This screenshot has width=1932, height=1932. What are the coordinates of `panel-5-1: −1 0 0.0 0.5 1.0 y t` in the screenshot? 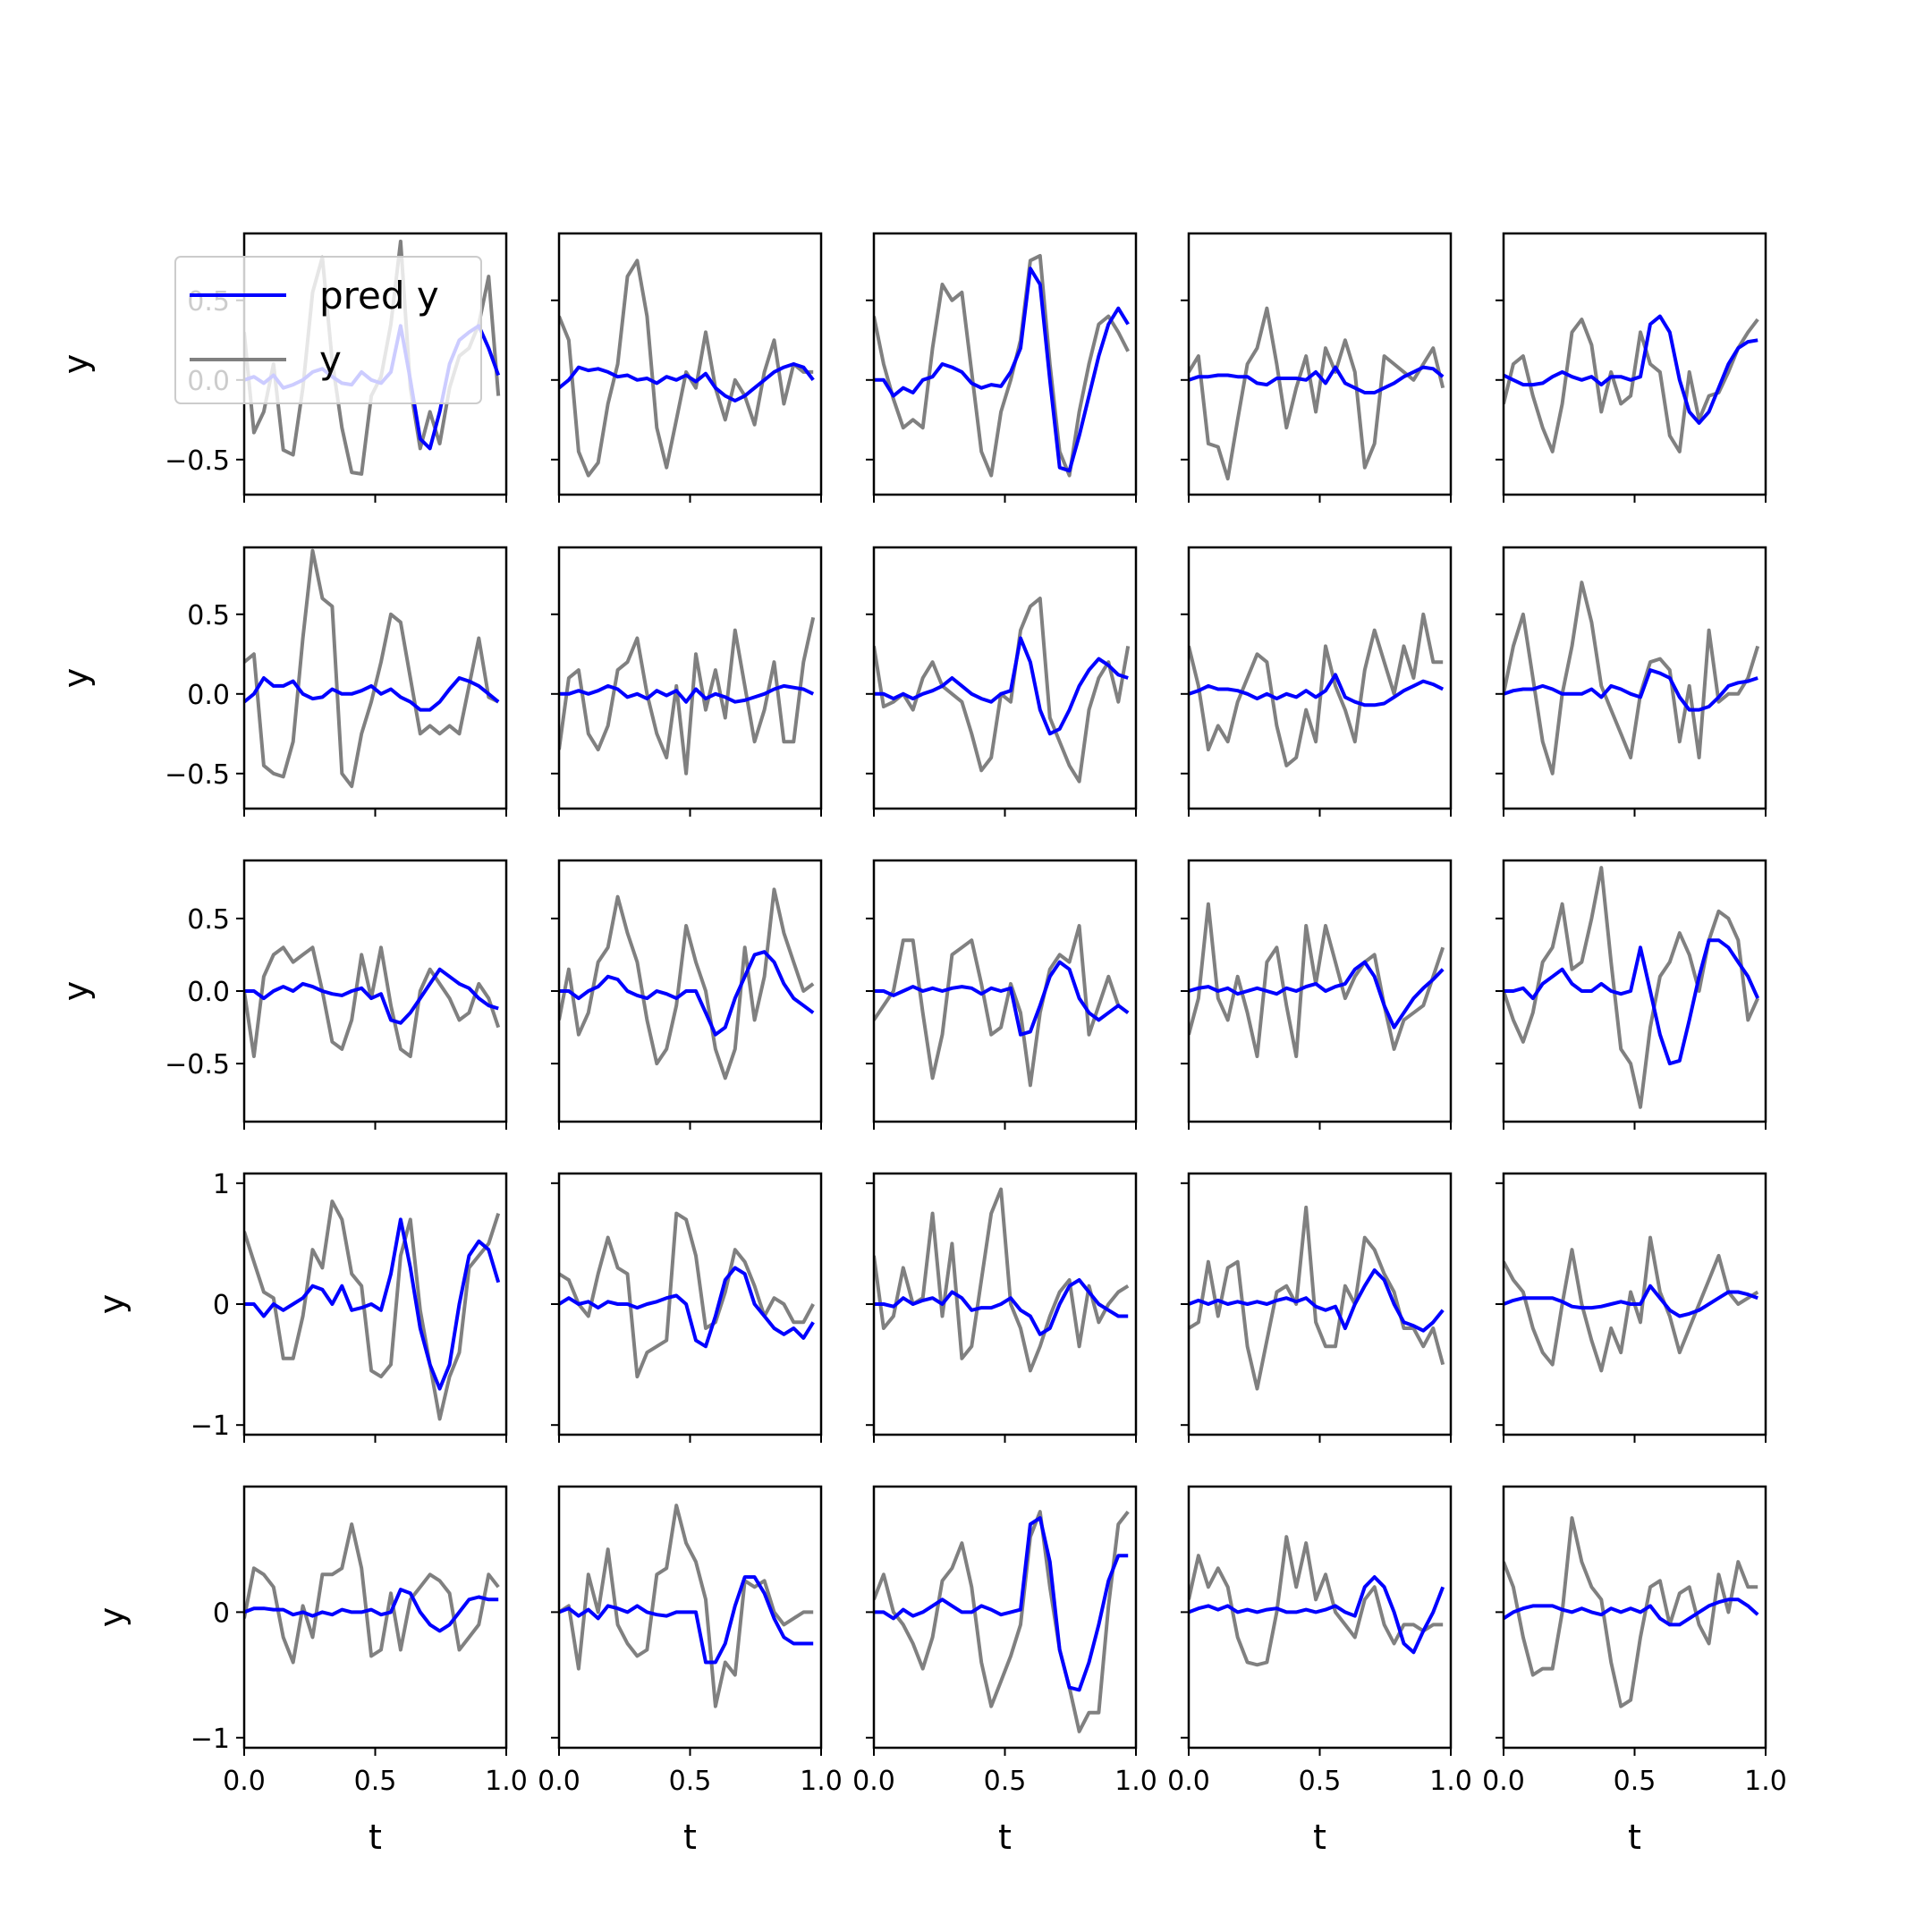 It's located at (310, 1671).